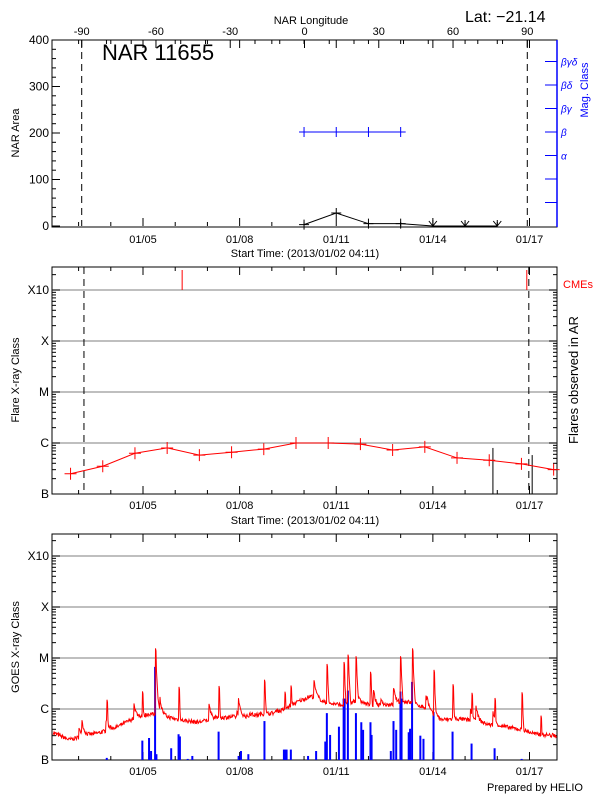  I want to click on latitude-label: Lat: −21.14, so click(505, 17).